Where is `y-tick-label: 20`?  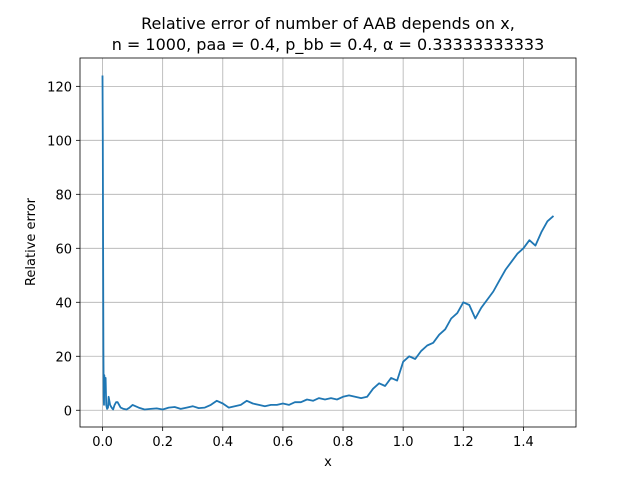 y-tick-label: 20 is located at coordinates (63, 357).